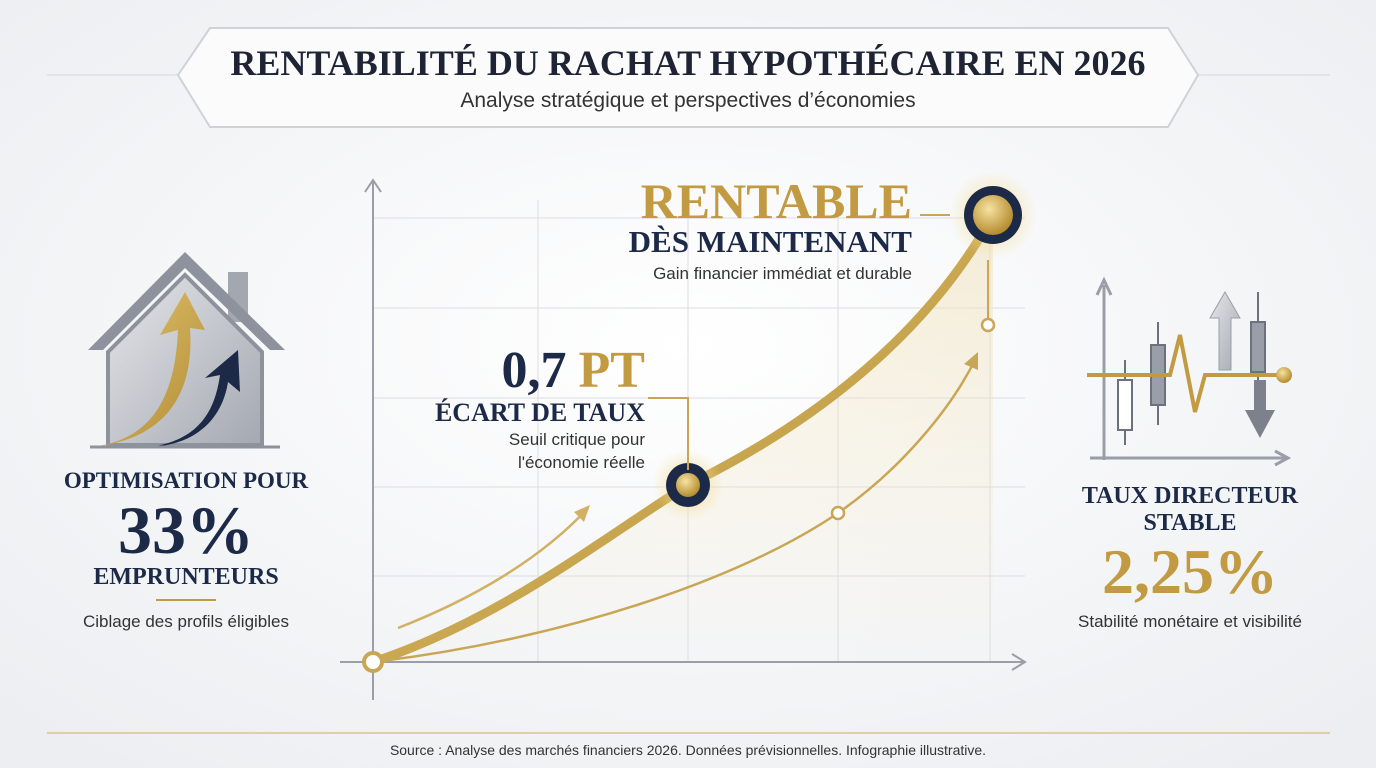  Describe the element at coordinates (1190, 621) in the screenshot. I see `right-caption: Stabilité monétaire et visibilité` at that location.